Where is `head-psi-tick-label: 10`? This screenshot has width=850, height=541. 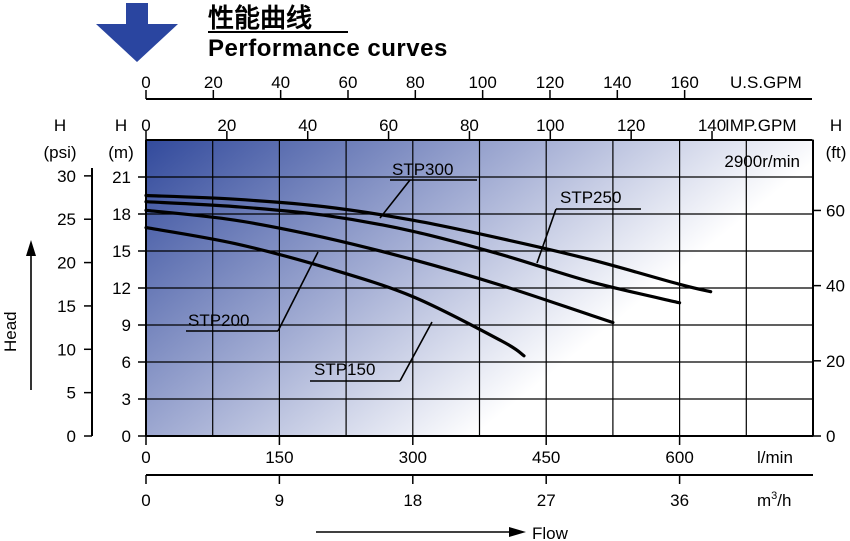
head-psi-tick-label: 10 is located at coordinates (66, 349).